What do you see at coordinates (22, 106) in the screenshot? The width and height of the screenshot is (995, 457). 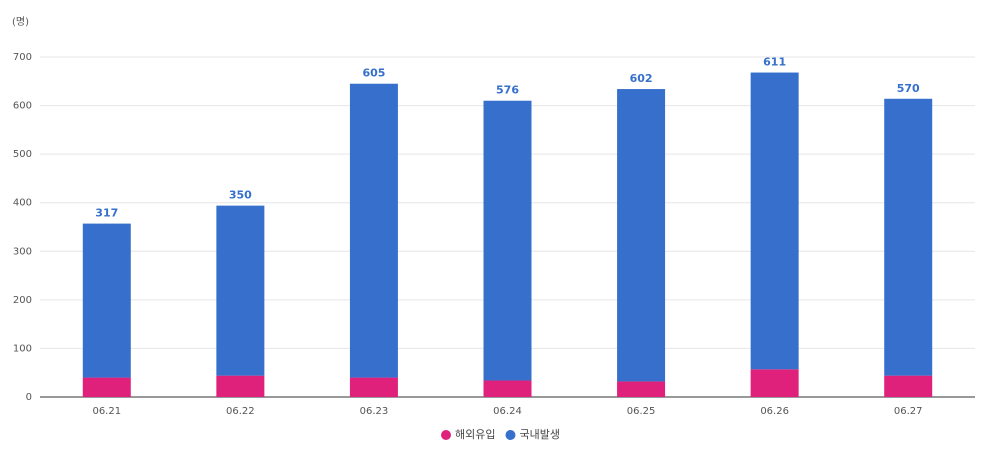 I see `y-tick-label: 600` at bounding box center [22, 106].